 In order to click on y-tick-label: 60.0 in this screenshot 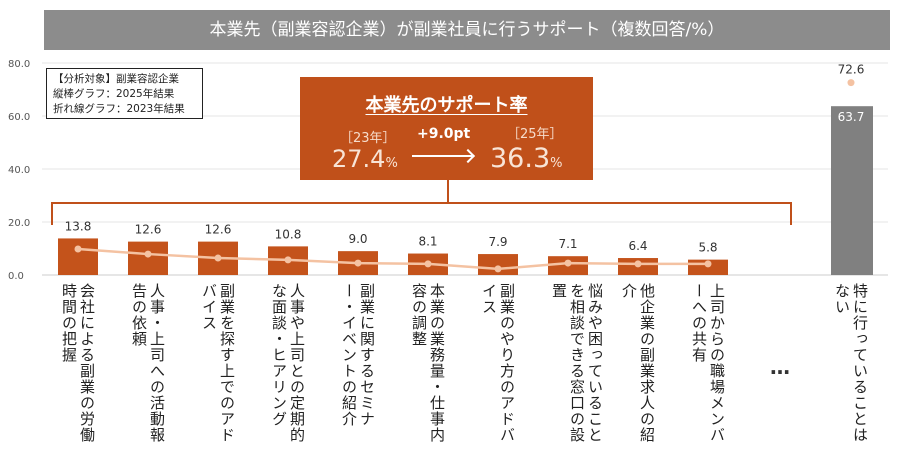, I will do `click(19, 117)`.